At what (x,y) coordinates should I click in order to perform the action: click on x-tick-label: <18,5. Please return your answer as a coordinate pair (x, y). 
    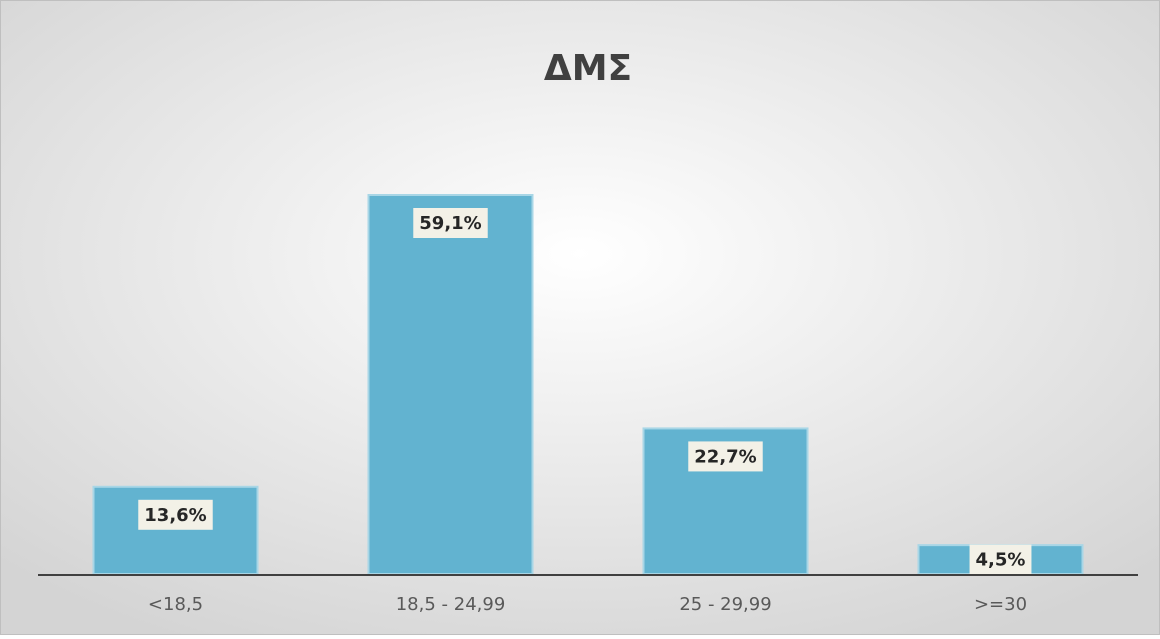
    Looking at the image, I should click on (175, 604).